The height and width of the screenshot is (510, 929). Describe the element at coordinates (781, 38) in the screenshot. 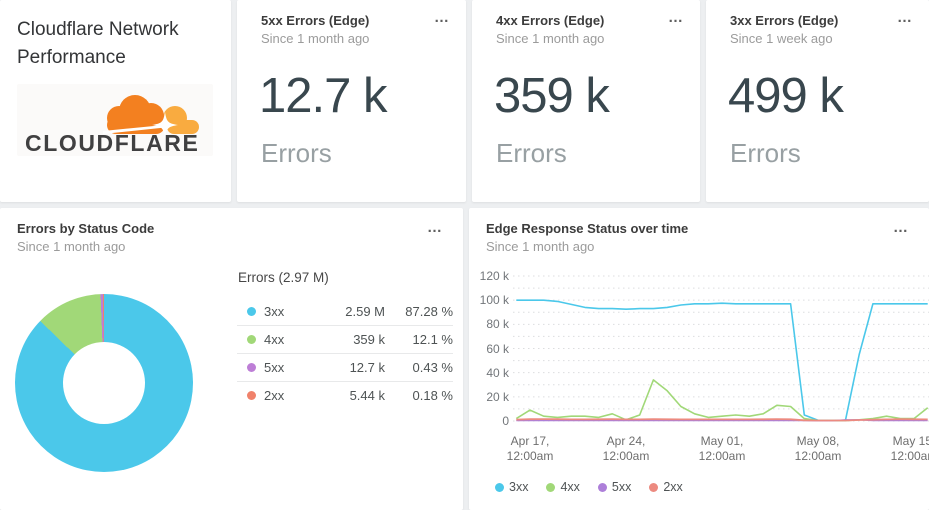

I see `card-subtitle: Since 1 week ago` at that location.